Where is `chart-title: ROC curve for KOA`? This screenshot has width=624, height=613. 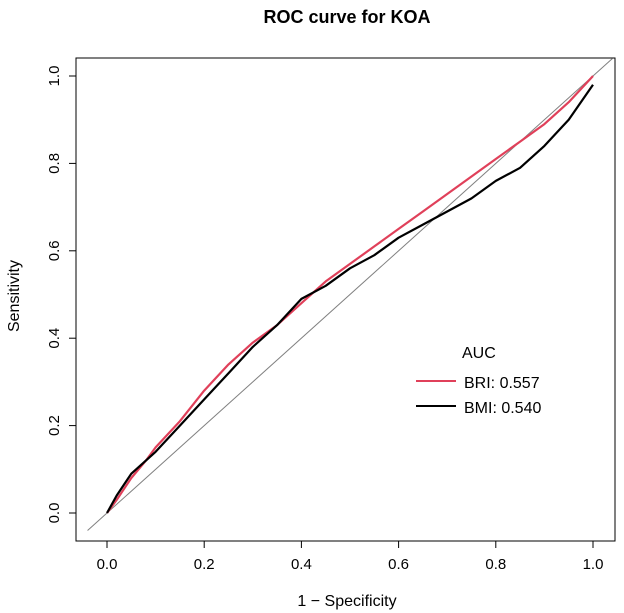
chart-title: ROC curve for KOA is located at coordinates (346, 17).